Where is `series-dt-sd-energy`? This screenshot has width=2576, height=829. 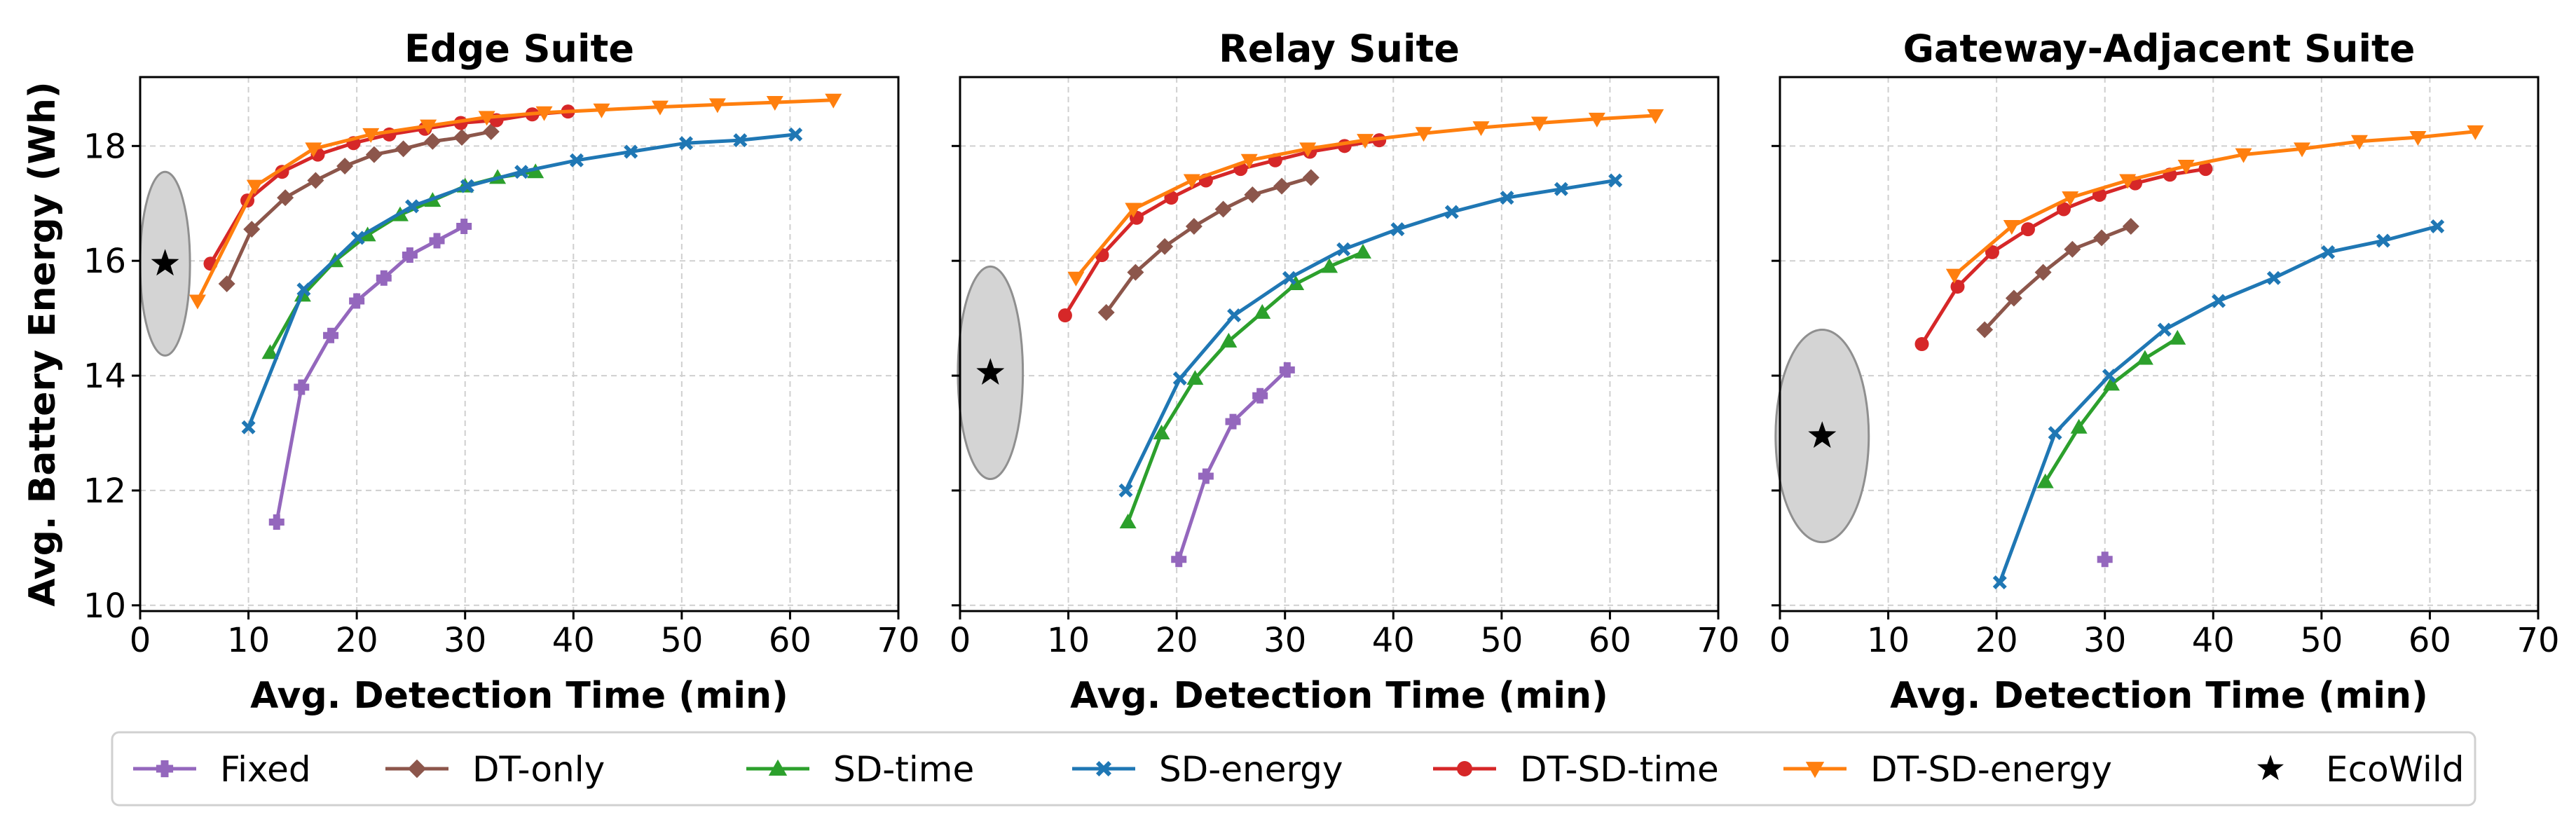 series-dt-sd-energy is located at coordinates (2214, 204).